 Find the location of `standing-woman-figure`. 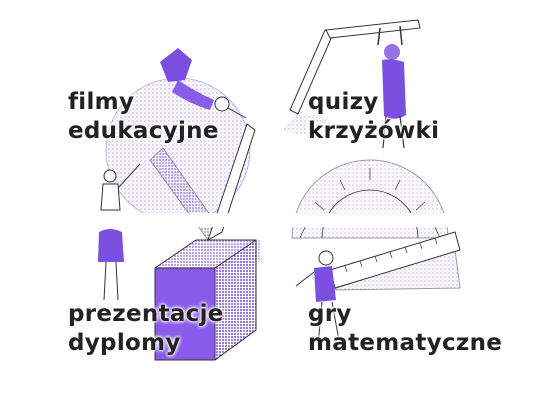

standing-woman-figure is located at coordinates (119, 232).